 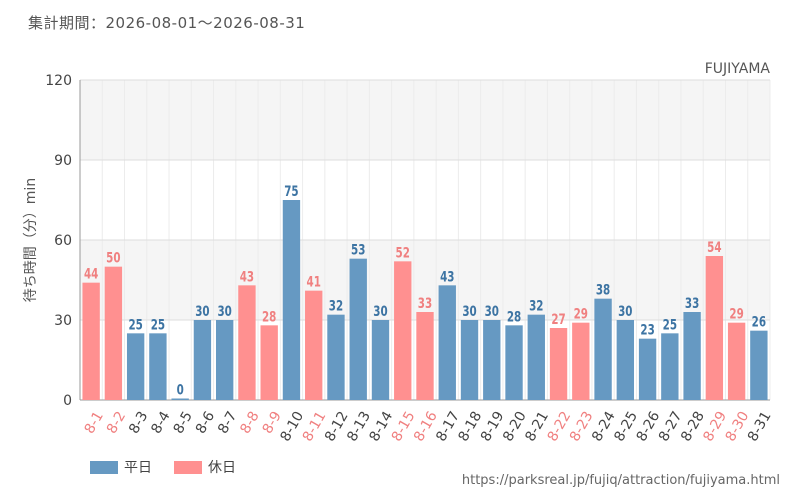 I want to click on x-tick-label: 8-1, so click(x=94, y=423).